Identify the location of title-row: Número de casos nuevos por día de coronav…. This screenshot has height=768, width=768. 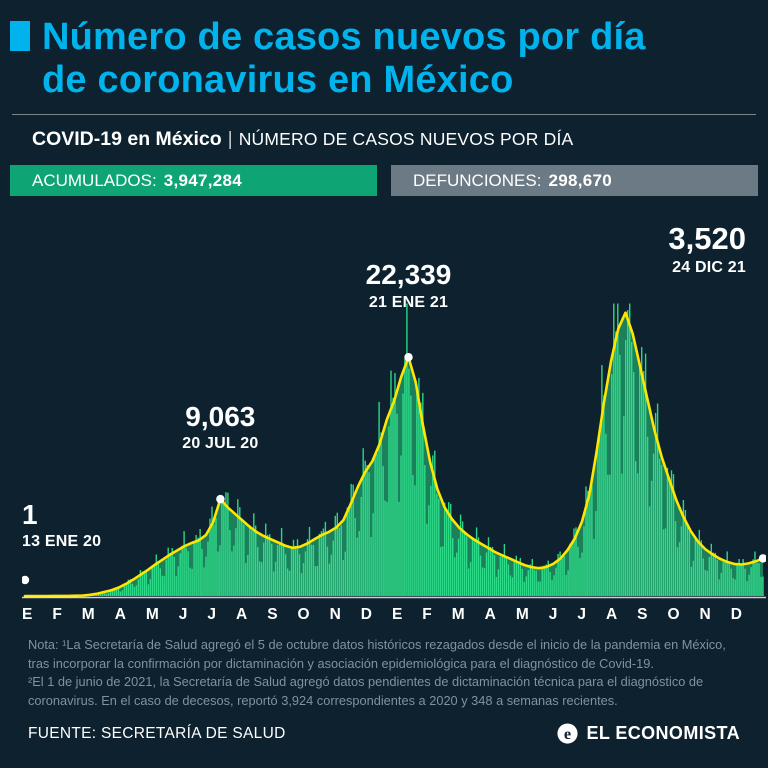
(384, 58).